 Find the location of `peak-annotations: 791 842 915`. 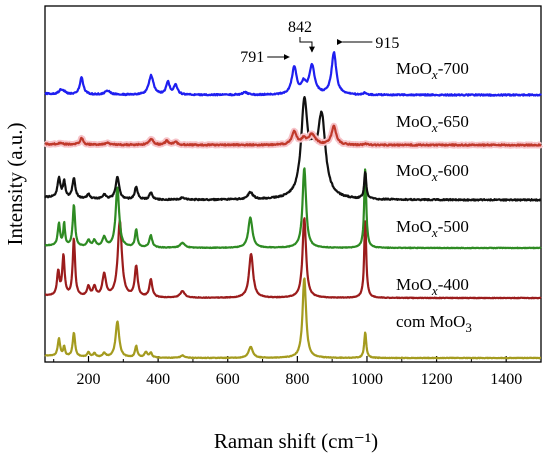

peak-annotations: 791 842 915 is located at coordinates (319, 42).